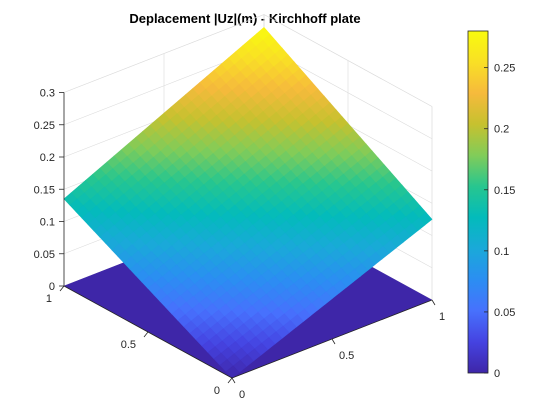 The width and height of the screenshot is (560, 420). I want to click on z-tick-label: 0, so click(52, 287).